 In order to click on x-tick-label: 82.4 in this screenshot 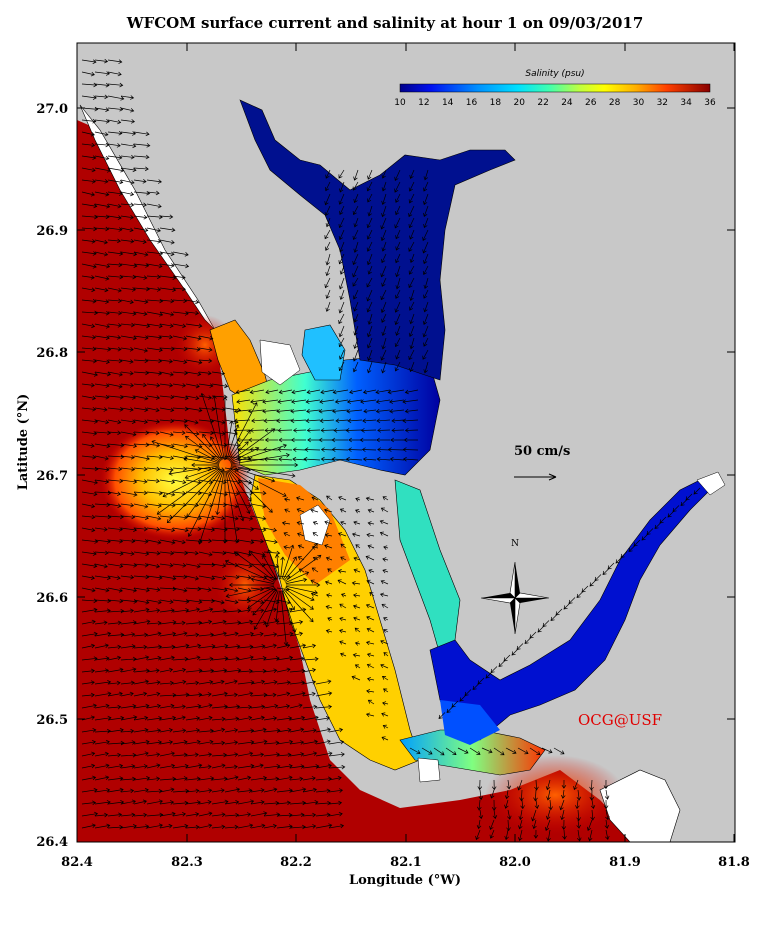, I will do `click(77, 862)`.